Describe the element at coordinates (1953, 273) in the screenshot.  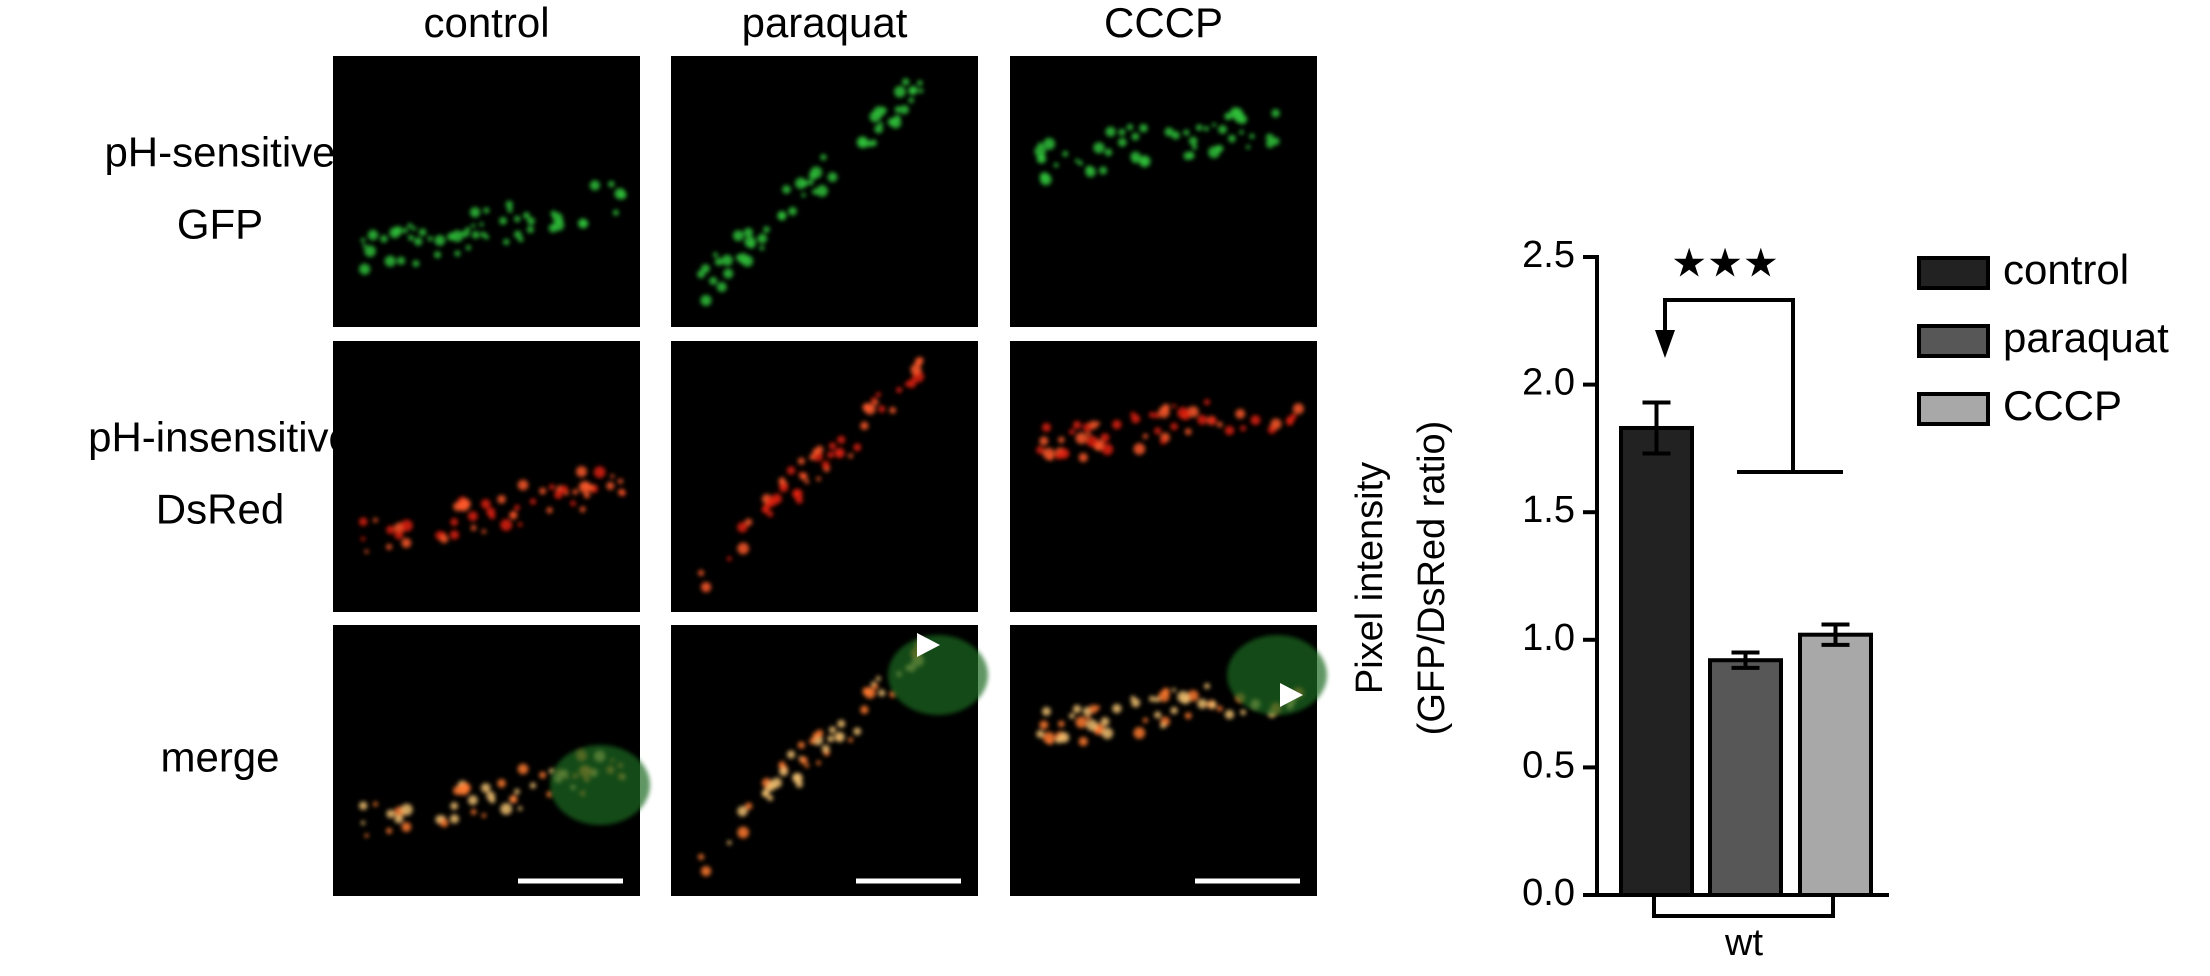
I see `legend-swatch` at that location.